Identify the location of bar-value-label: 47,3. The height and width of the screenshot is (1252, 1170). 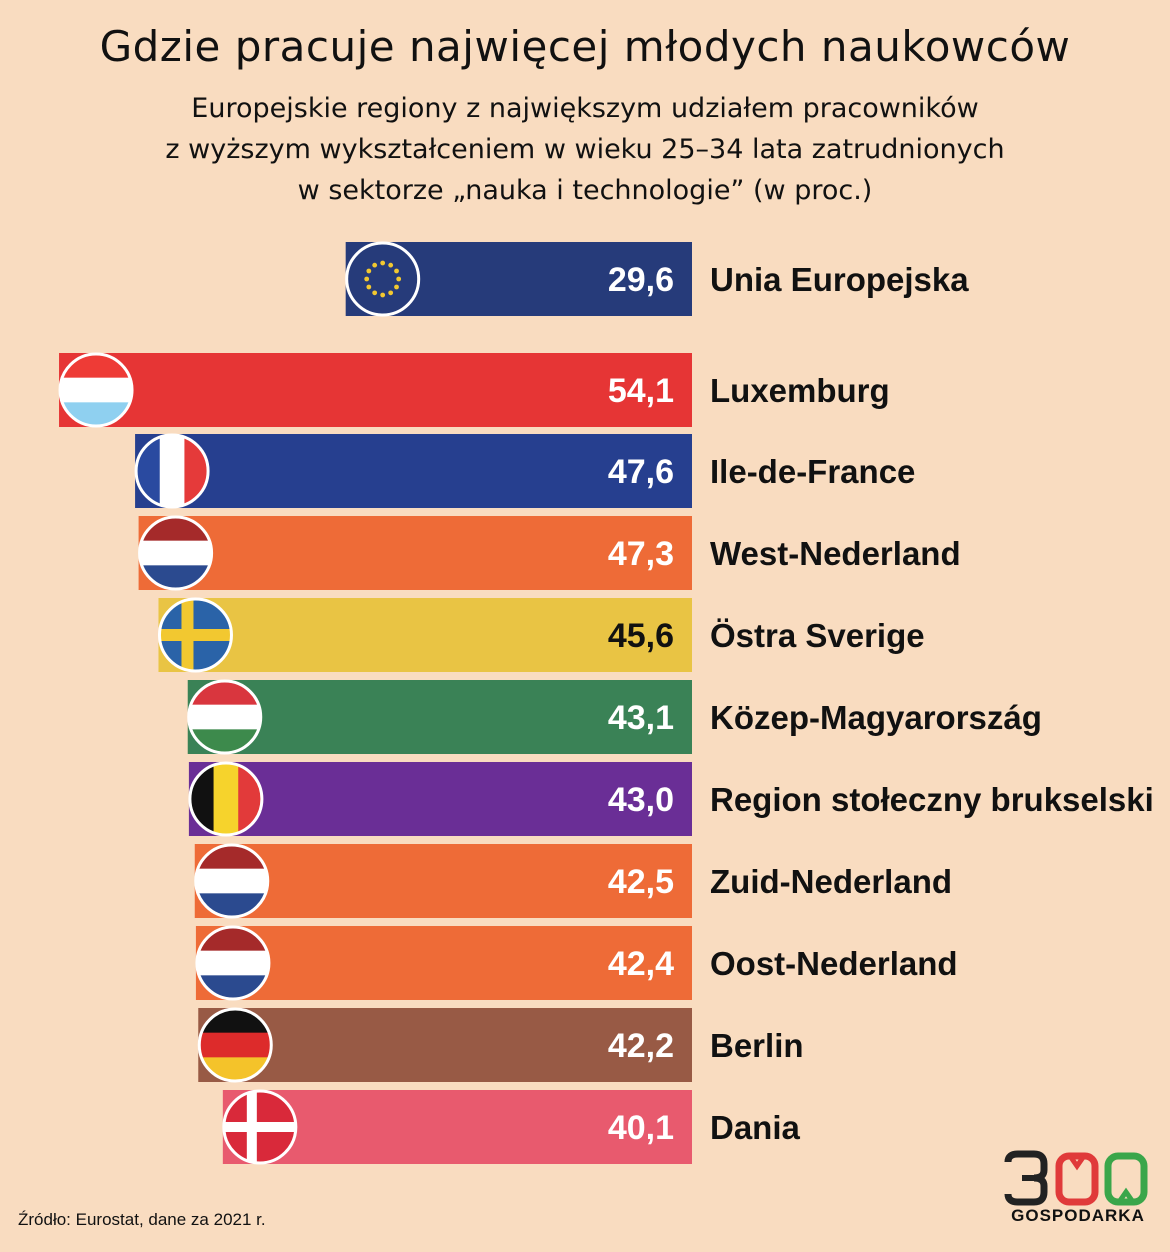
(641, 554).